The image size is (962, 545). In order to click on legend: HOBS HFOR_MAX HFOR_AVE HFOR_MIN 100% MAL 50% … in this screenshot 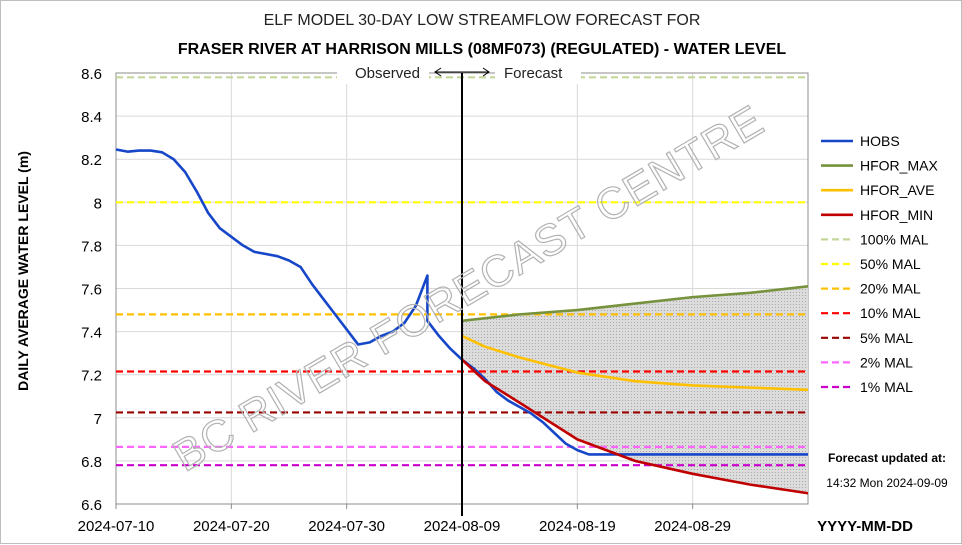, I will do `click(879, 264)`.